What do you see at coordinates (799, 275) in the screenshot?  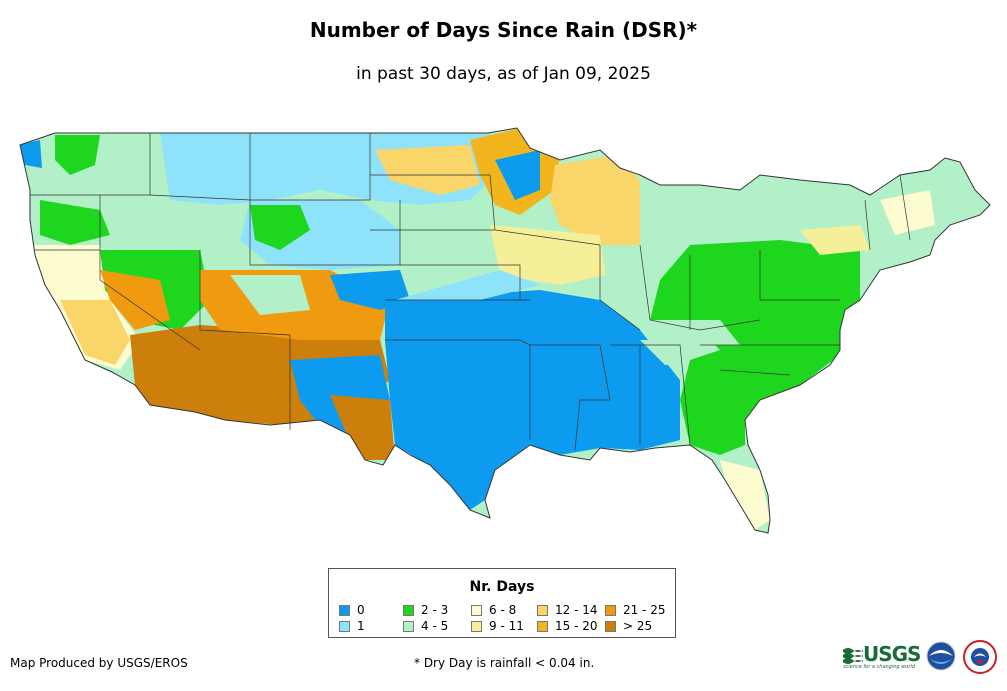 I see `pa-boundary` at bounding box center [799, 275].